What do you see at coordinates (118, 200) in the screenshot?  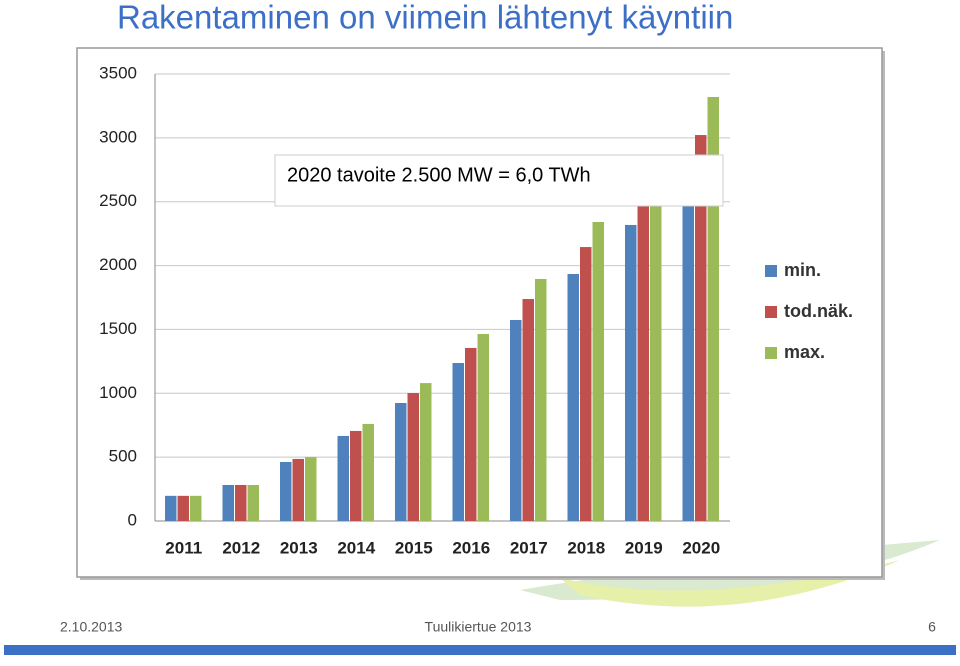 I see `y-tick-label: 2500` at bounding box center [118, 200].